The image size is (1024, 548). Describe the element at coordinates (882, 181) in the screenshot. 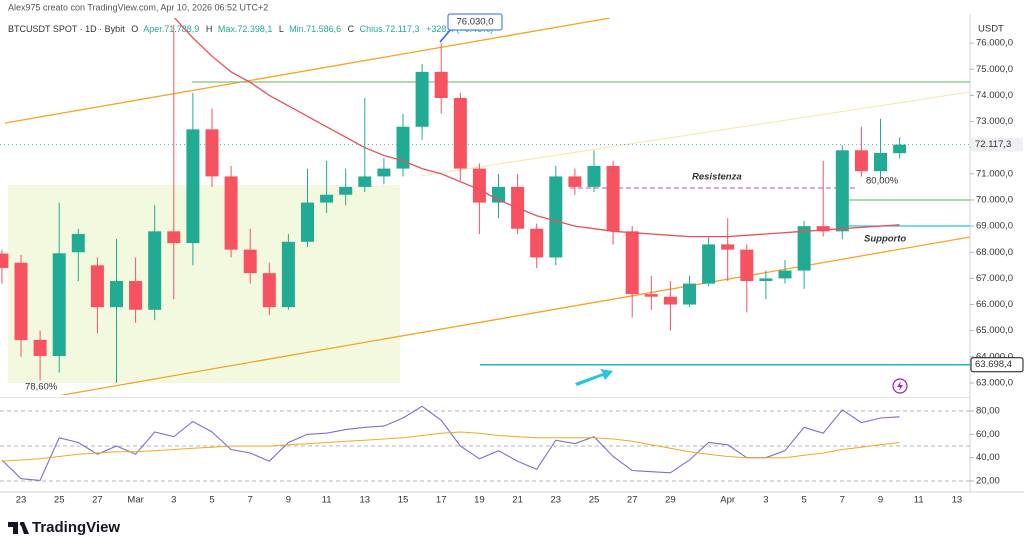

I see `fib-label: 80,00%` at that location.